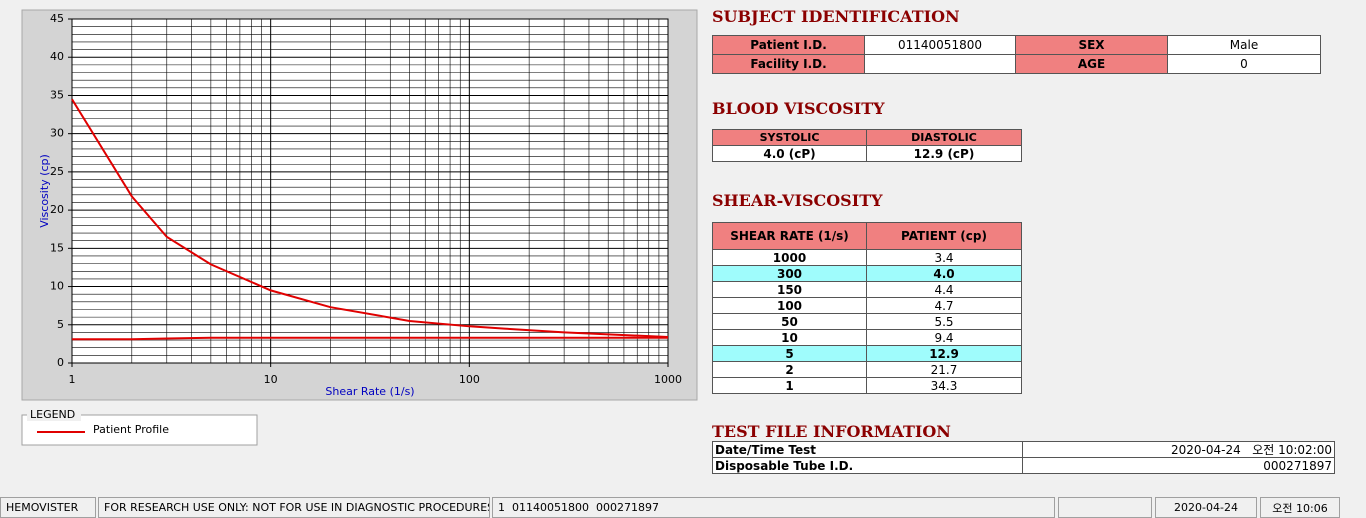 This screenshot has width=1366, height=518. What do you see at coordinates (1091, 64) in the screenshot?
I see `field-label: AGE` at bounding box center [1091, 64].